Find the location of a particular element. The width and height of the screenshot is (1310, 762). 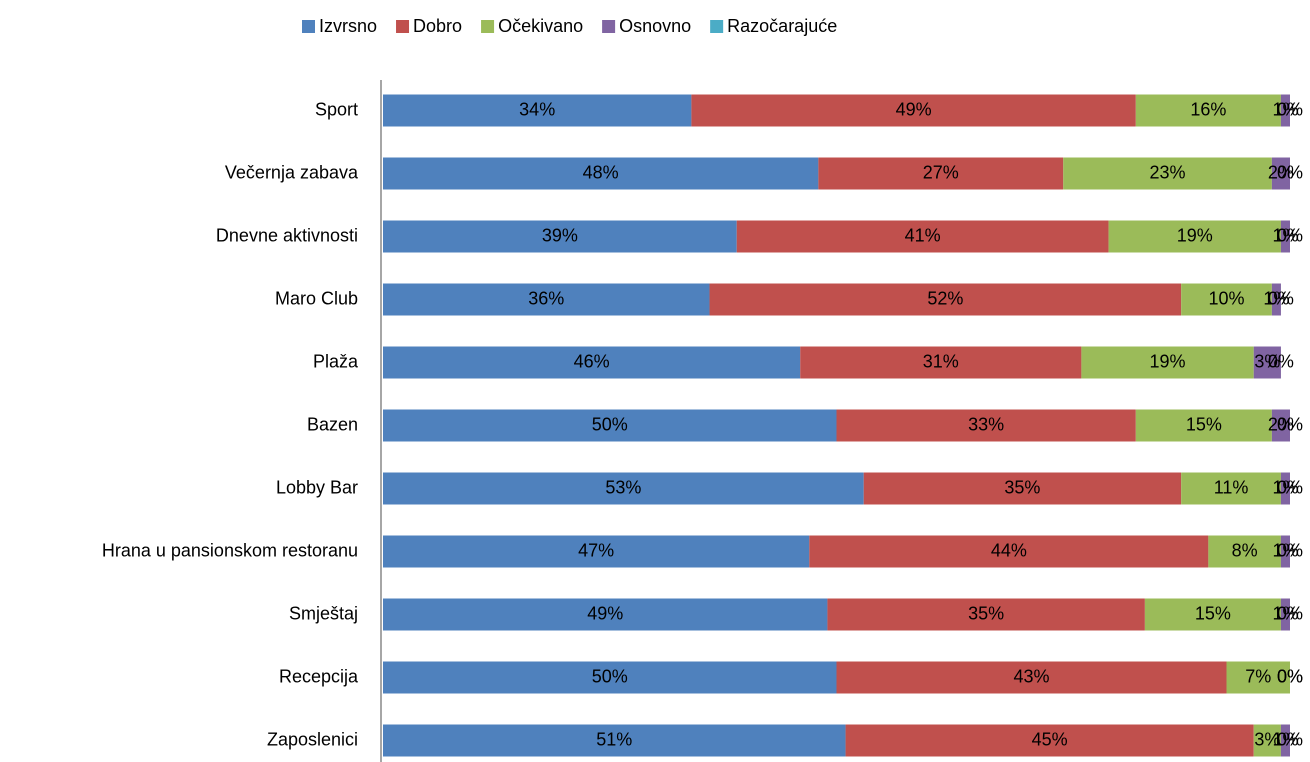

y-tick-label: Lobby Bar is located at coordinates (317, 487).